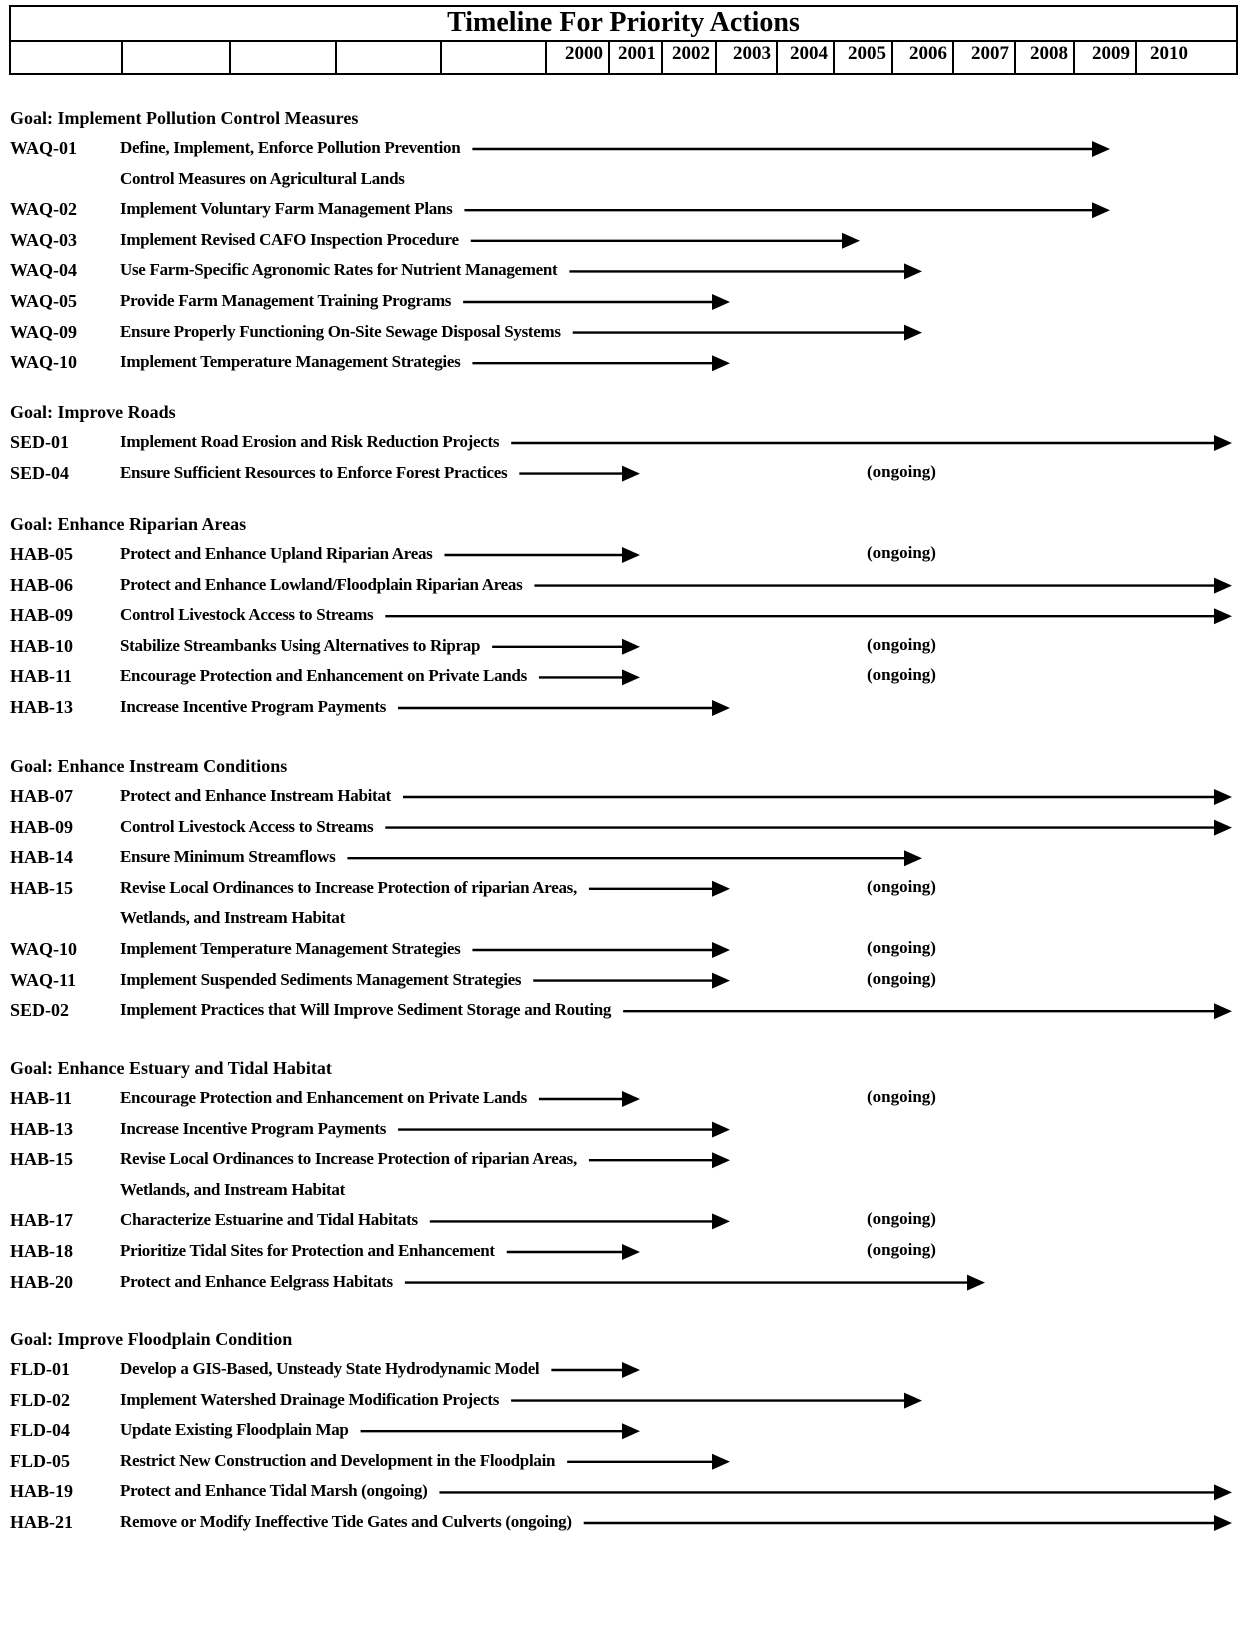 The height and width of the screenshot is (1643, 1246). What do you see at coordinates (623, 22) in the screenshot?
I see `page-title: Timeline For Priority Actions` at bounding box center [623, 22].